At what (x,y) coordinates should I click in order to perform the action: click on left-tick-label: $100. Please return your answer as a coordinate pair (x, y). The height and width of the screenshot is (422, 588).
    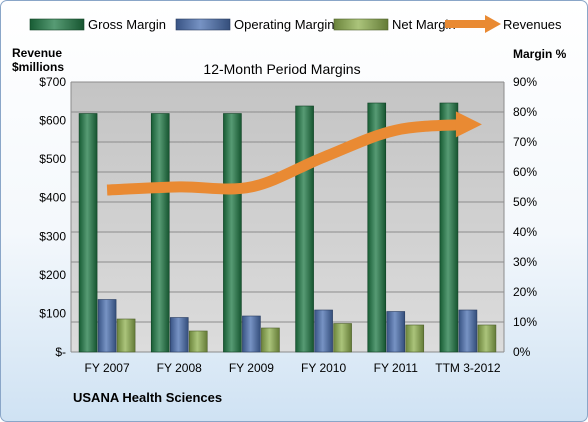
    Looking at the image, I should click on (52, 313).